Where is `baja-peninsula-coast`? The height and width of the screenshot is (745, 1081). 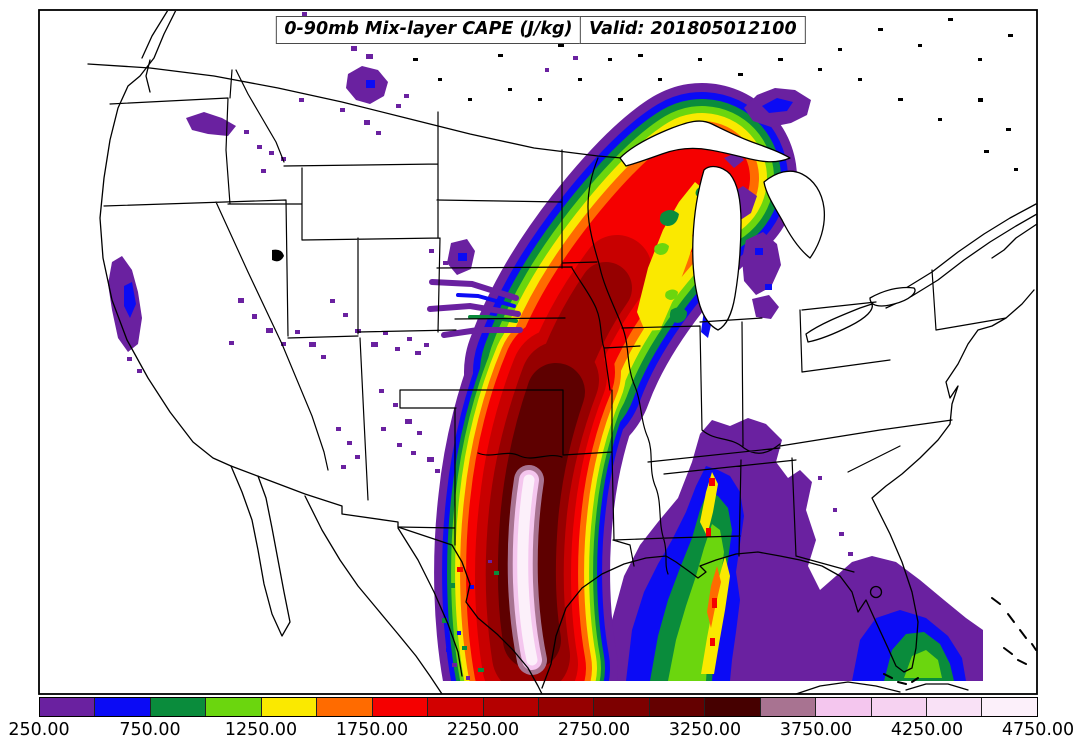 baja-peninsula-coast is located at coordinates (260, 551).